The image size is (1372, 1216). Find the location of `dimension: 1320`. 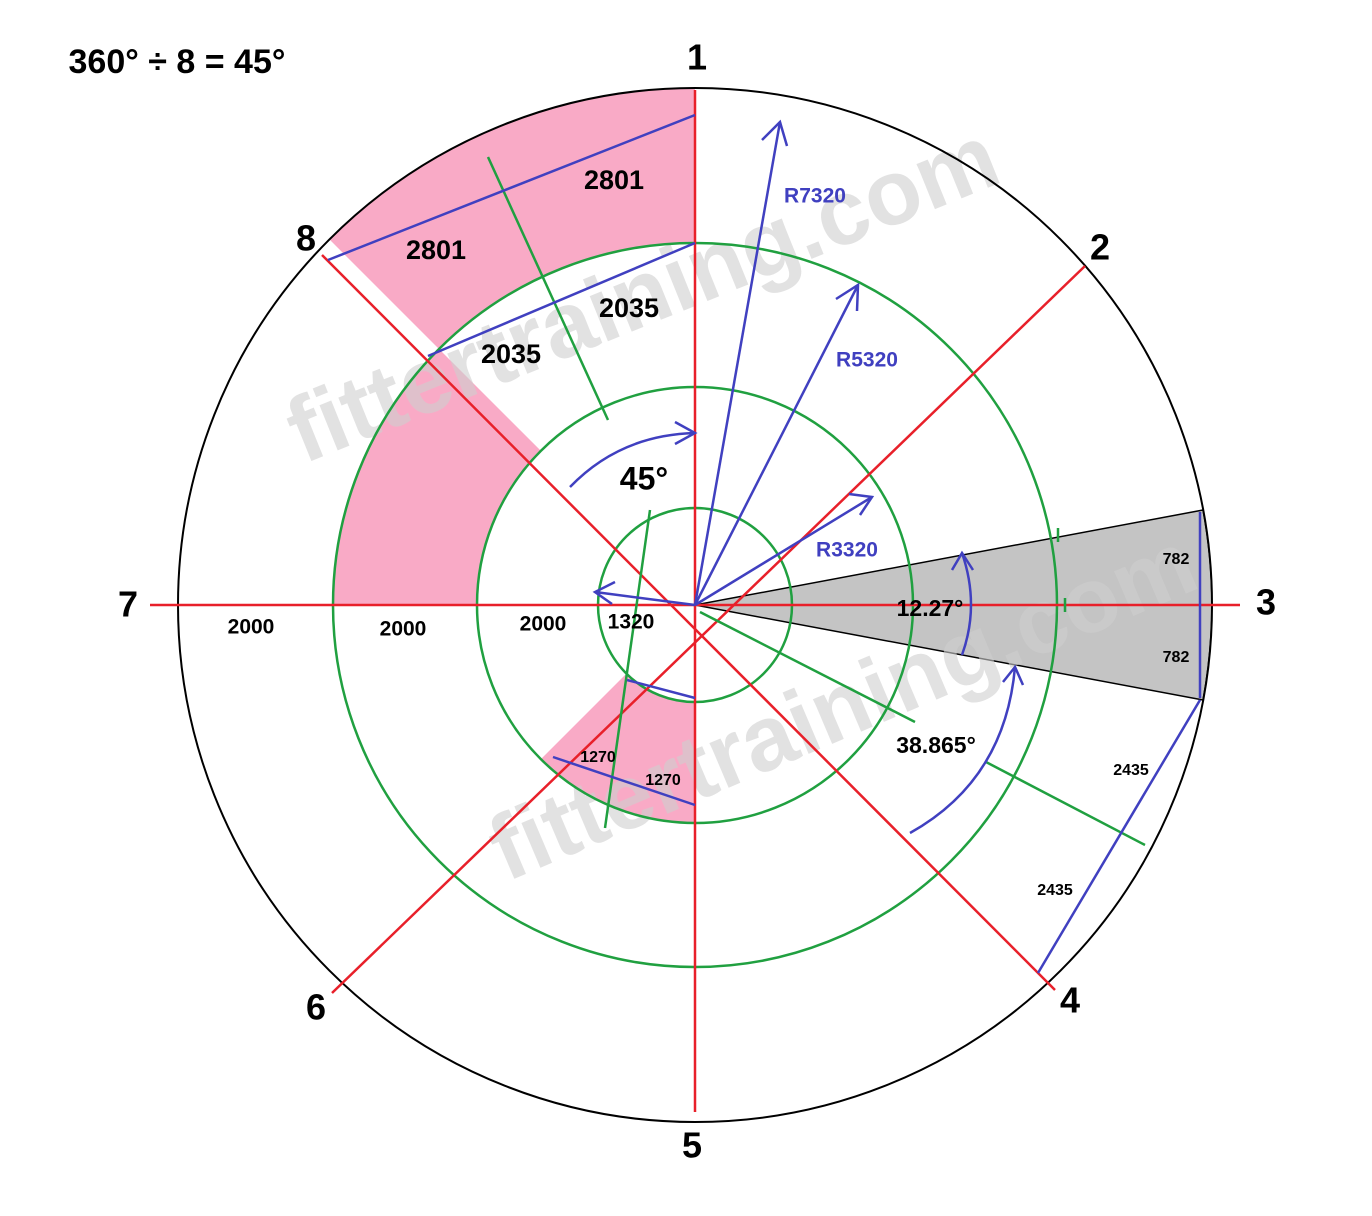

dimension: 1320 is located at coordinates (631, 622).